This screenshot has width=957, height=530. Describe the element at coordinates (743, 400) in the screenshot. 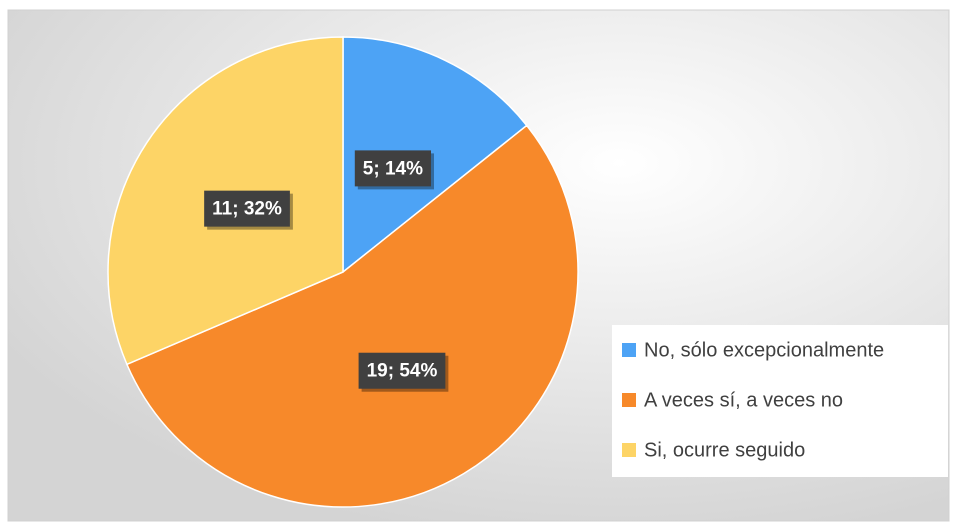

I see `legend-label: A veces sí, a veces no` at that location.